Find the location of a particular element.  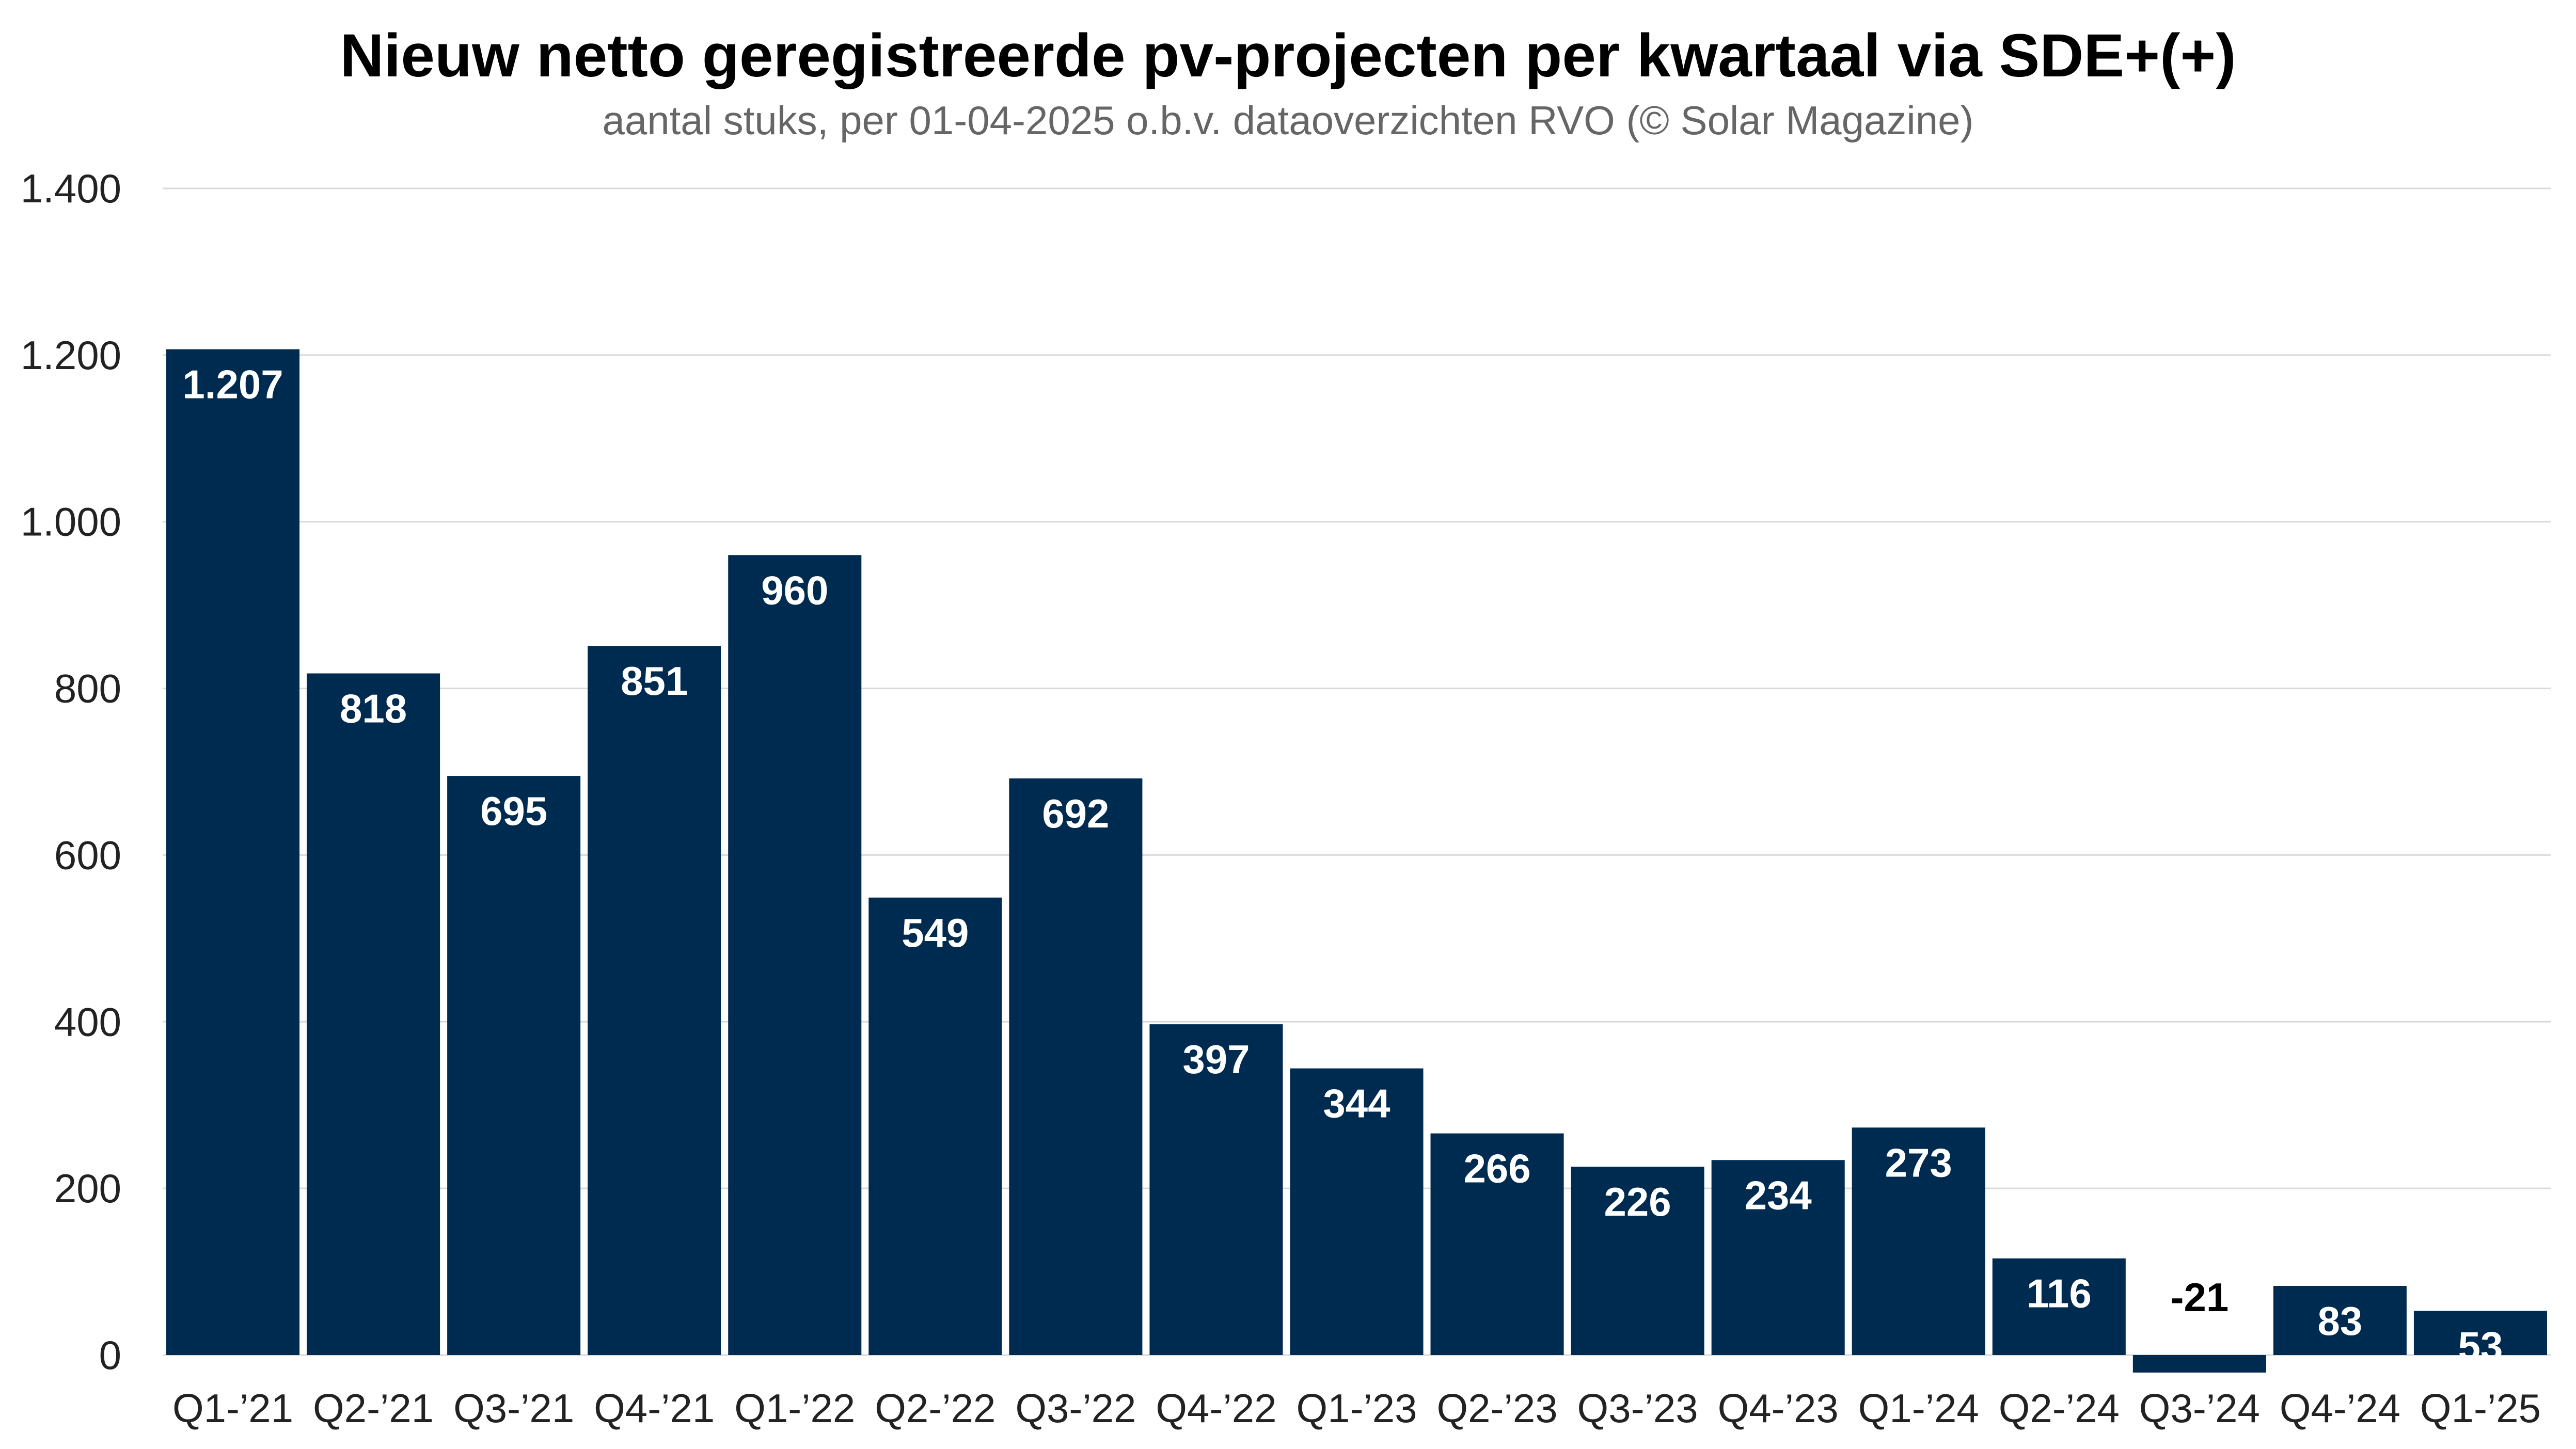

y-tick-label: 600 is located at coordinates (88, 855).